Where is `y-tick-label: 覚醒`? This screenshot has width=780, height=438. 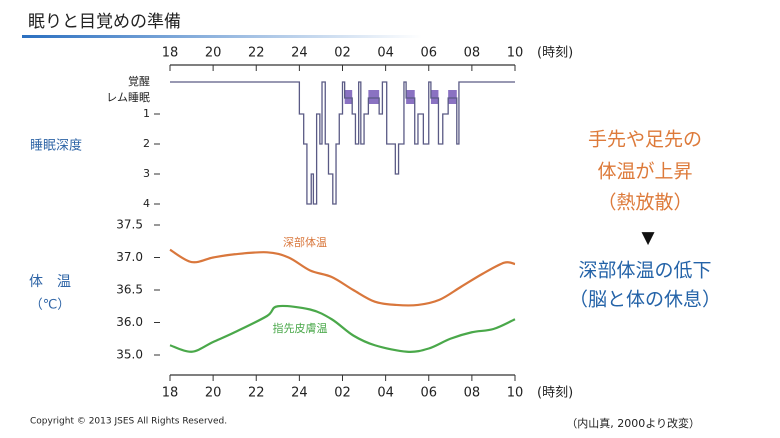 y-tick-label: 覚醒 is located at coordinates (139, 81).